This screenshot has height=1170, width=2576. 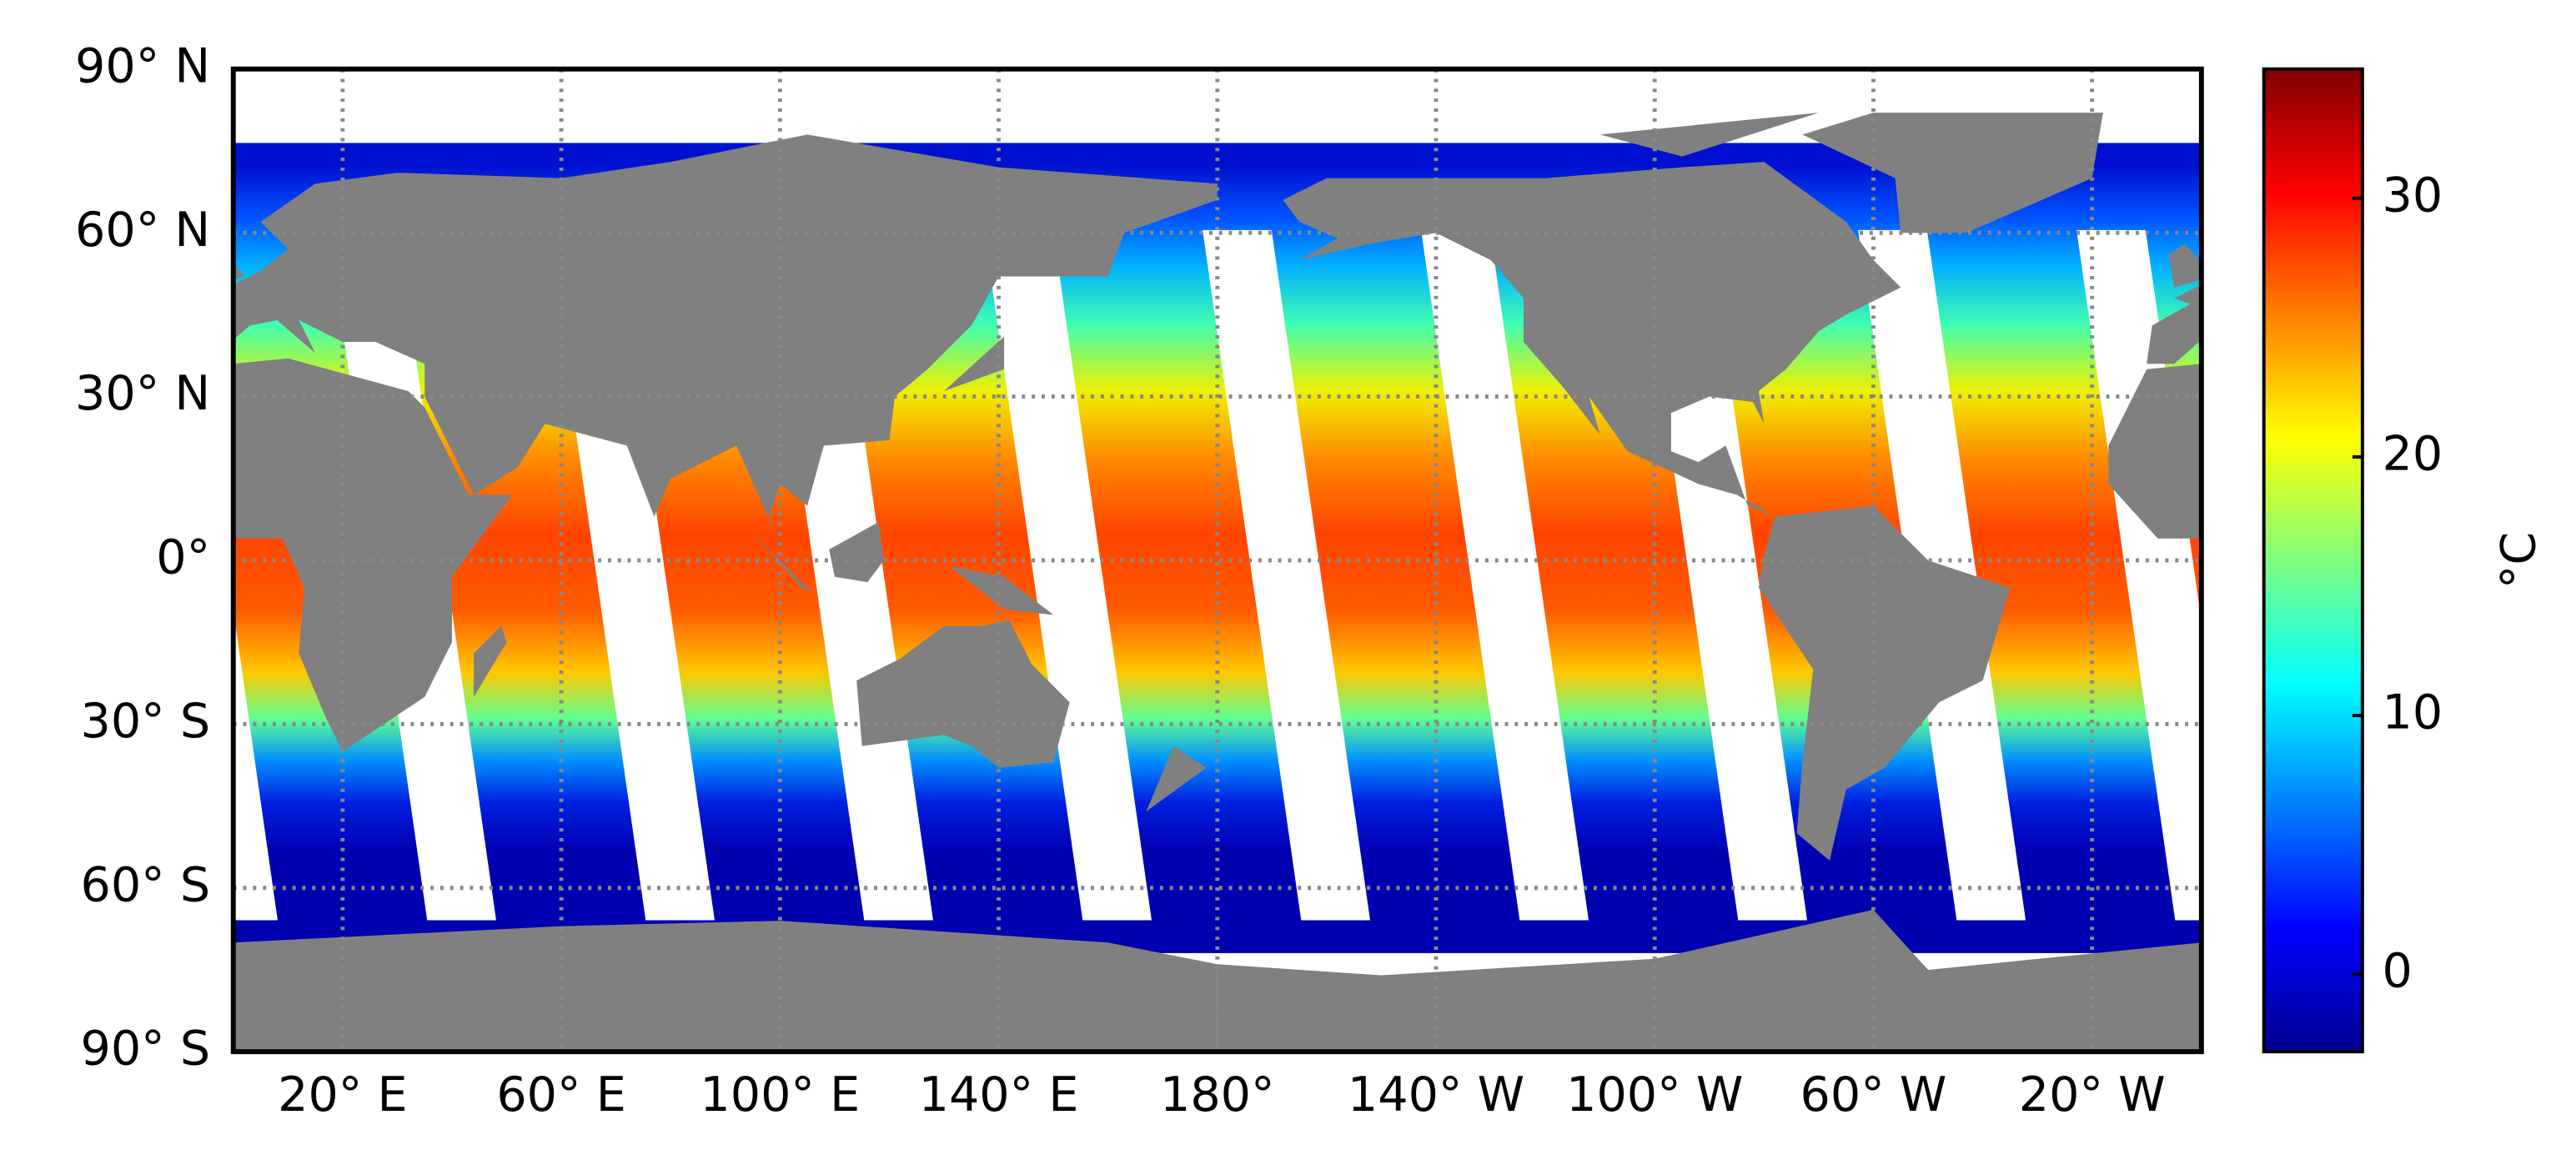 I want to click on lon-tick-label: 100° E, so click(x=780, y=1094).